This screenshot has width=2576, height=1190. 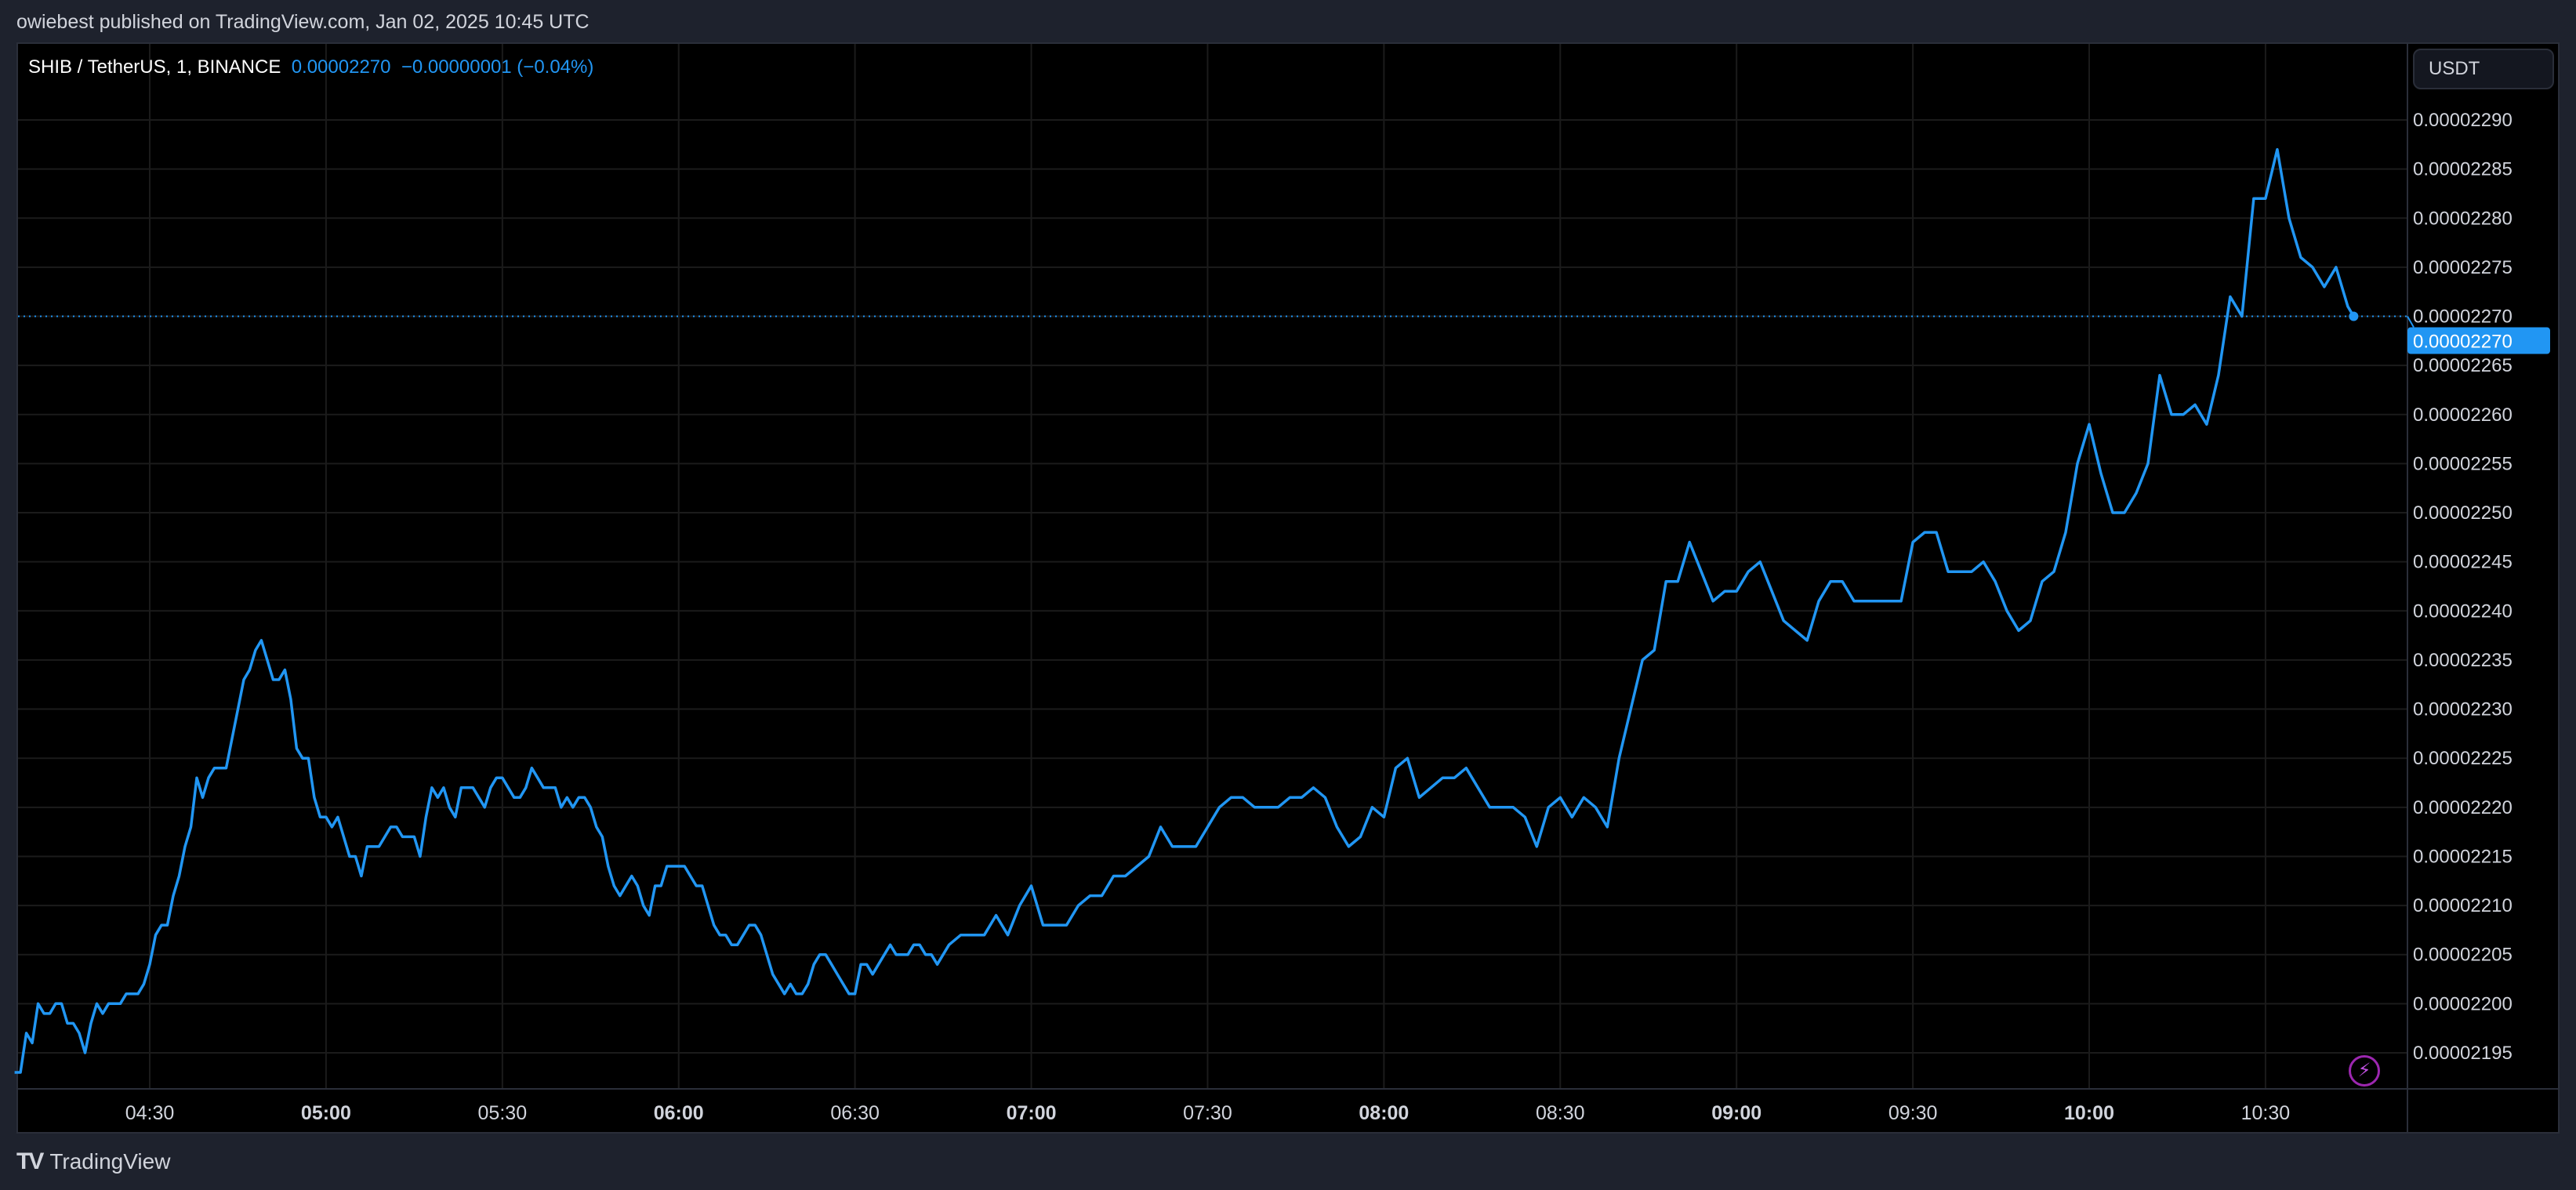 I want to click on y-tick-label: 0.00002250, so click(x=2463, y=513).